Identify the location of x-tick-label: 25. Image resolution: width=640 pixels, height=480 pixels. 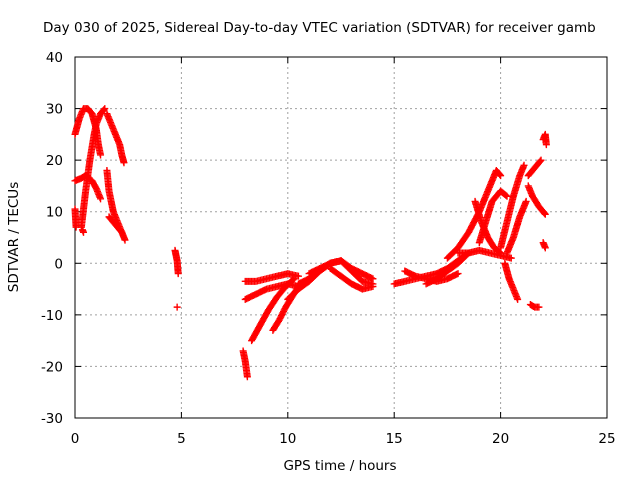
(606, 439).